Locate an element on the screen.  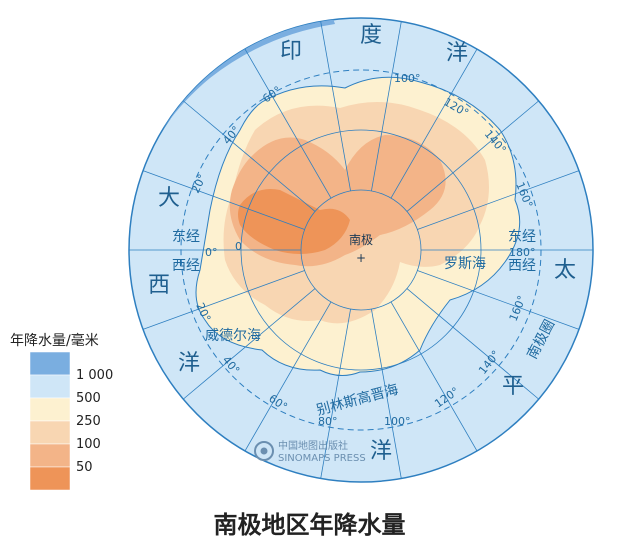
lon-label-zero-inner: 0 is located at coordinates (238, 246).